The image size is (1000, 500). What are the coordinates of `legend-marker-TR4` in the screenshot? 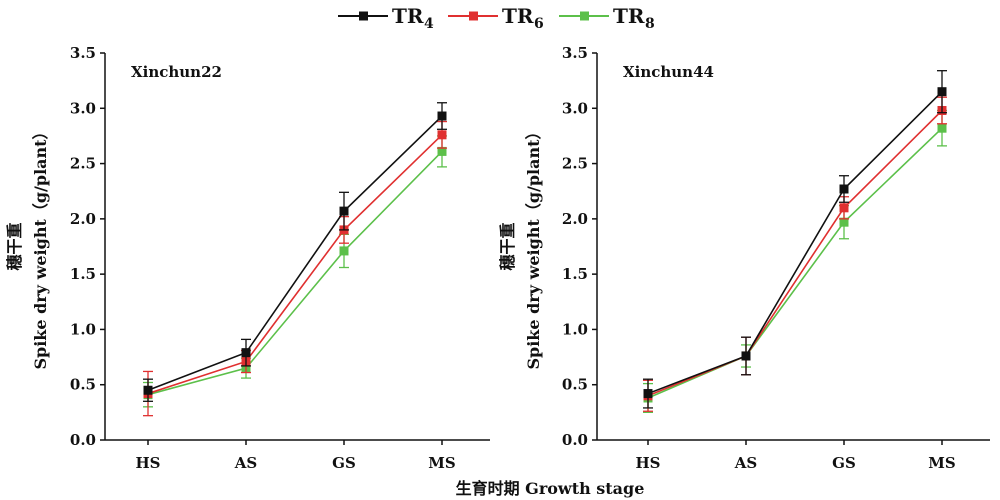 It's located at (363, 16).